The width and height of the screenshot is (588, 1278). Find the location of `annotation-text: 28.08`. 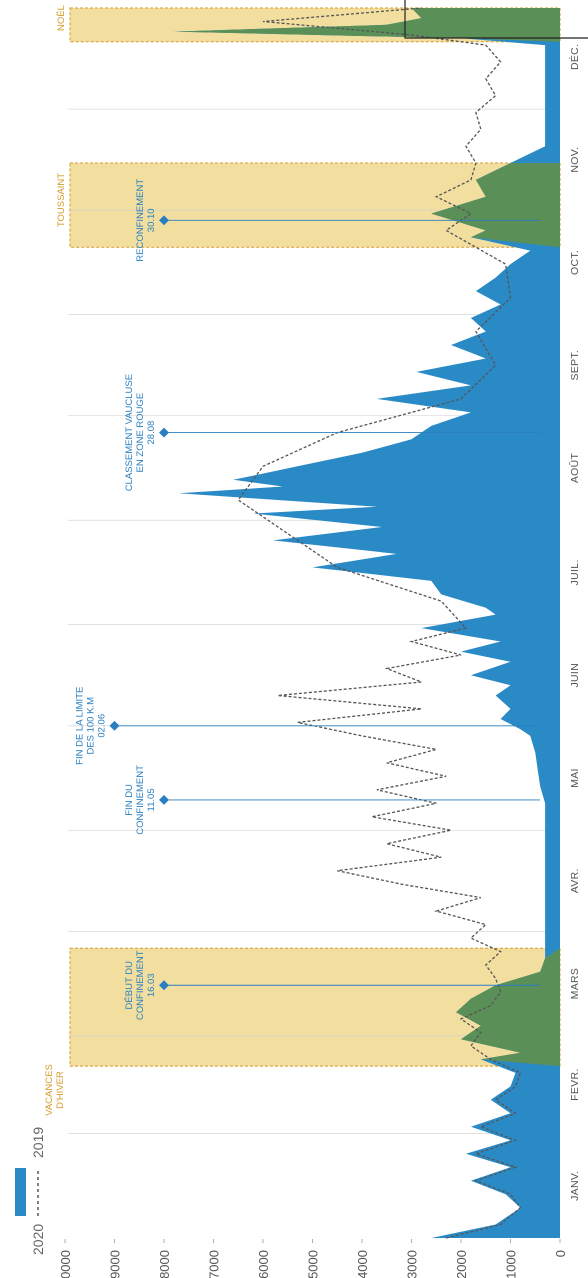

annotation-text: 28.08 is located at coordinates (151, 433).